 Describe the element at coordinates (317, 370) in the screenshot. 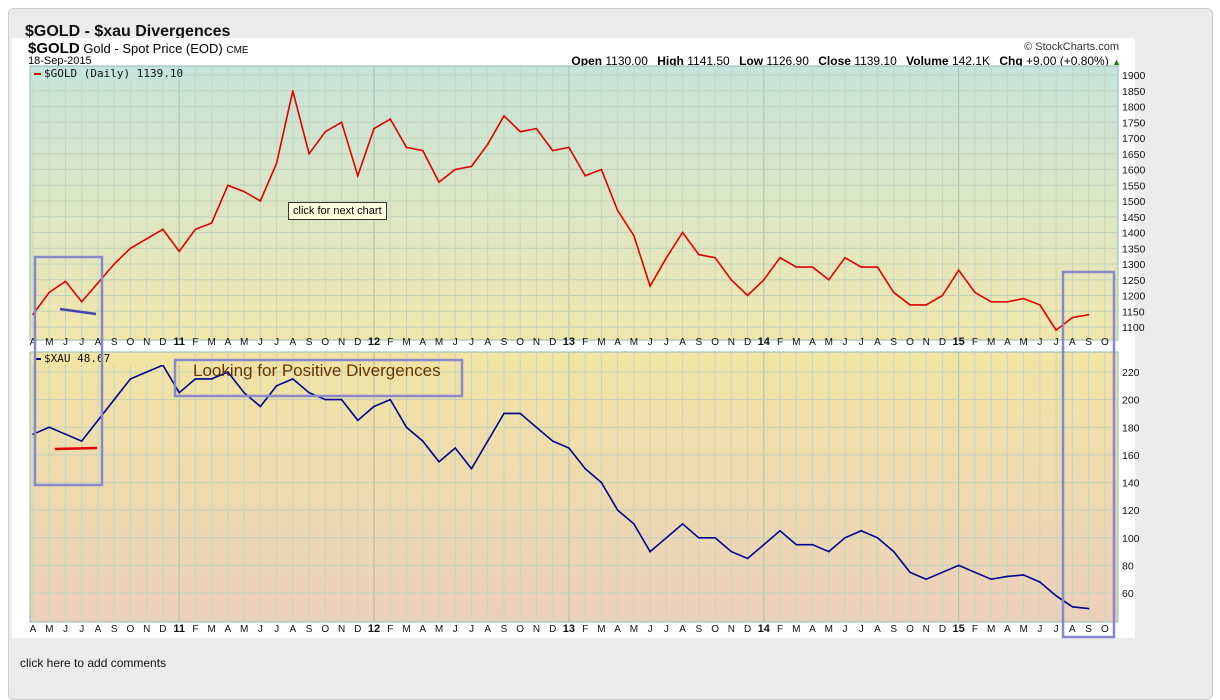

I see `annotation-text: Looking for Positive Divergences` at that location.